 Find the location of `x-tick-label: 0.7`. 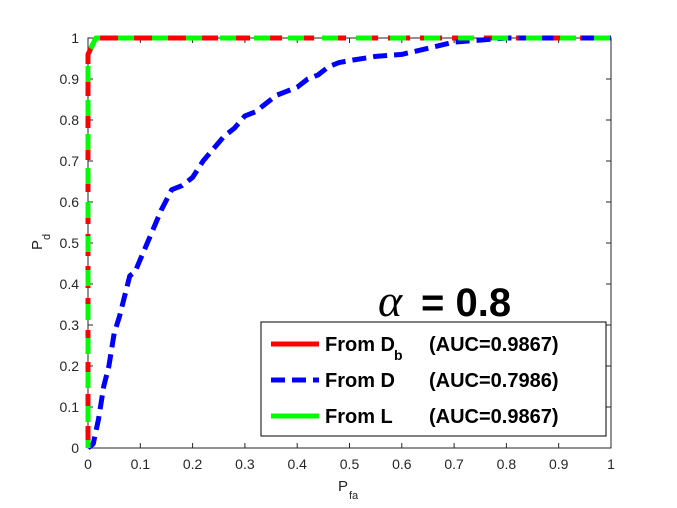

x-tick-label: 0.7 is located at coordinates (454, 464).